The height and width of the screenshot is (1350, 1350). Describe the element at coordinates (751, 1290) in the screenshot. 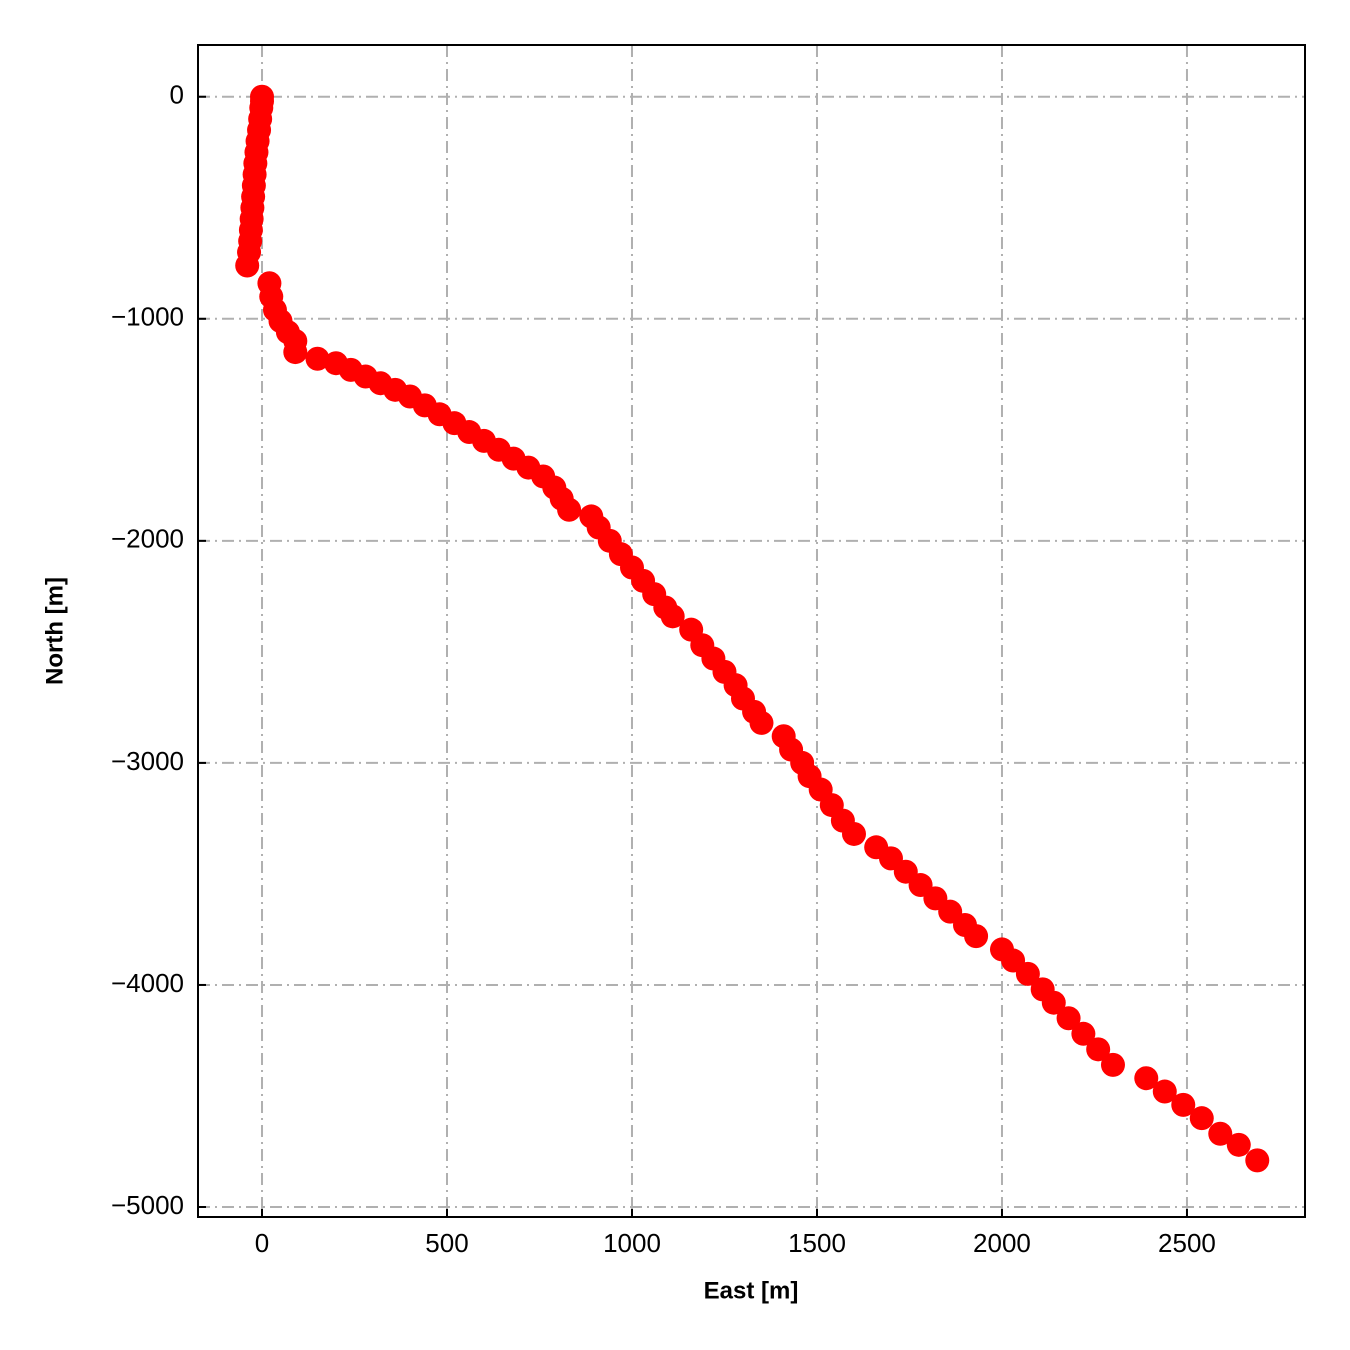

I see `x-axis-label: East [m]` at that location.